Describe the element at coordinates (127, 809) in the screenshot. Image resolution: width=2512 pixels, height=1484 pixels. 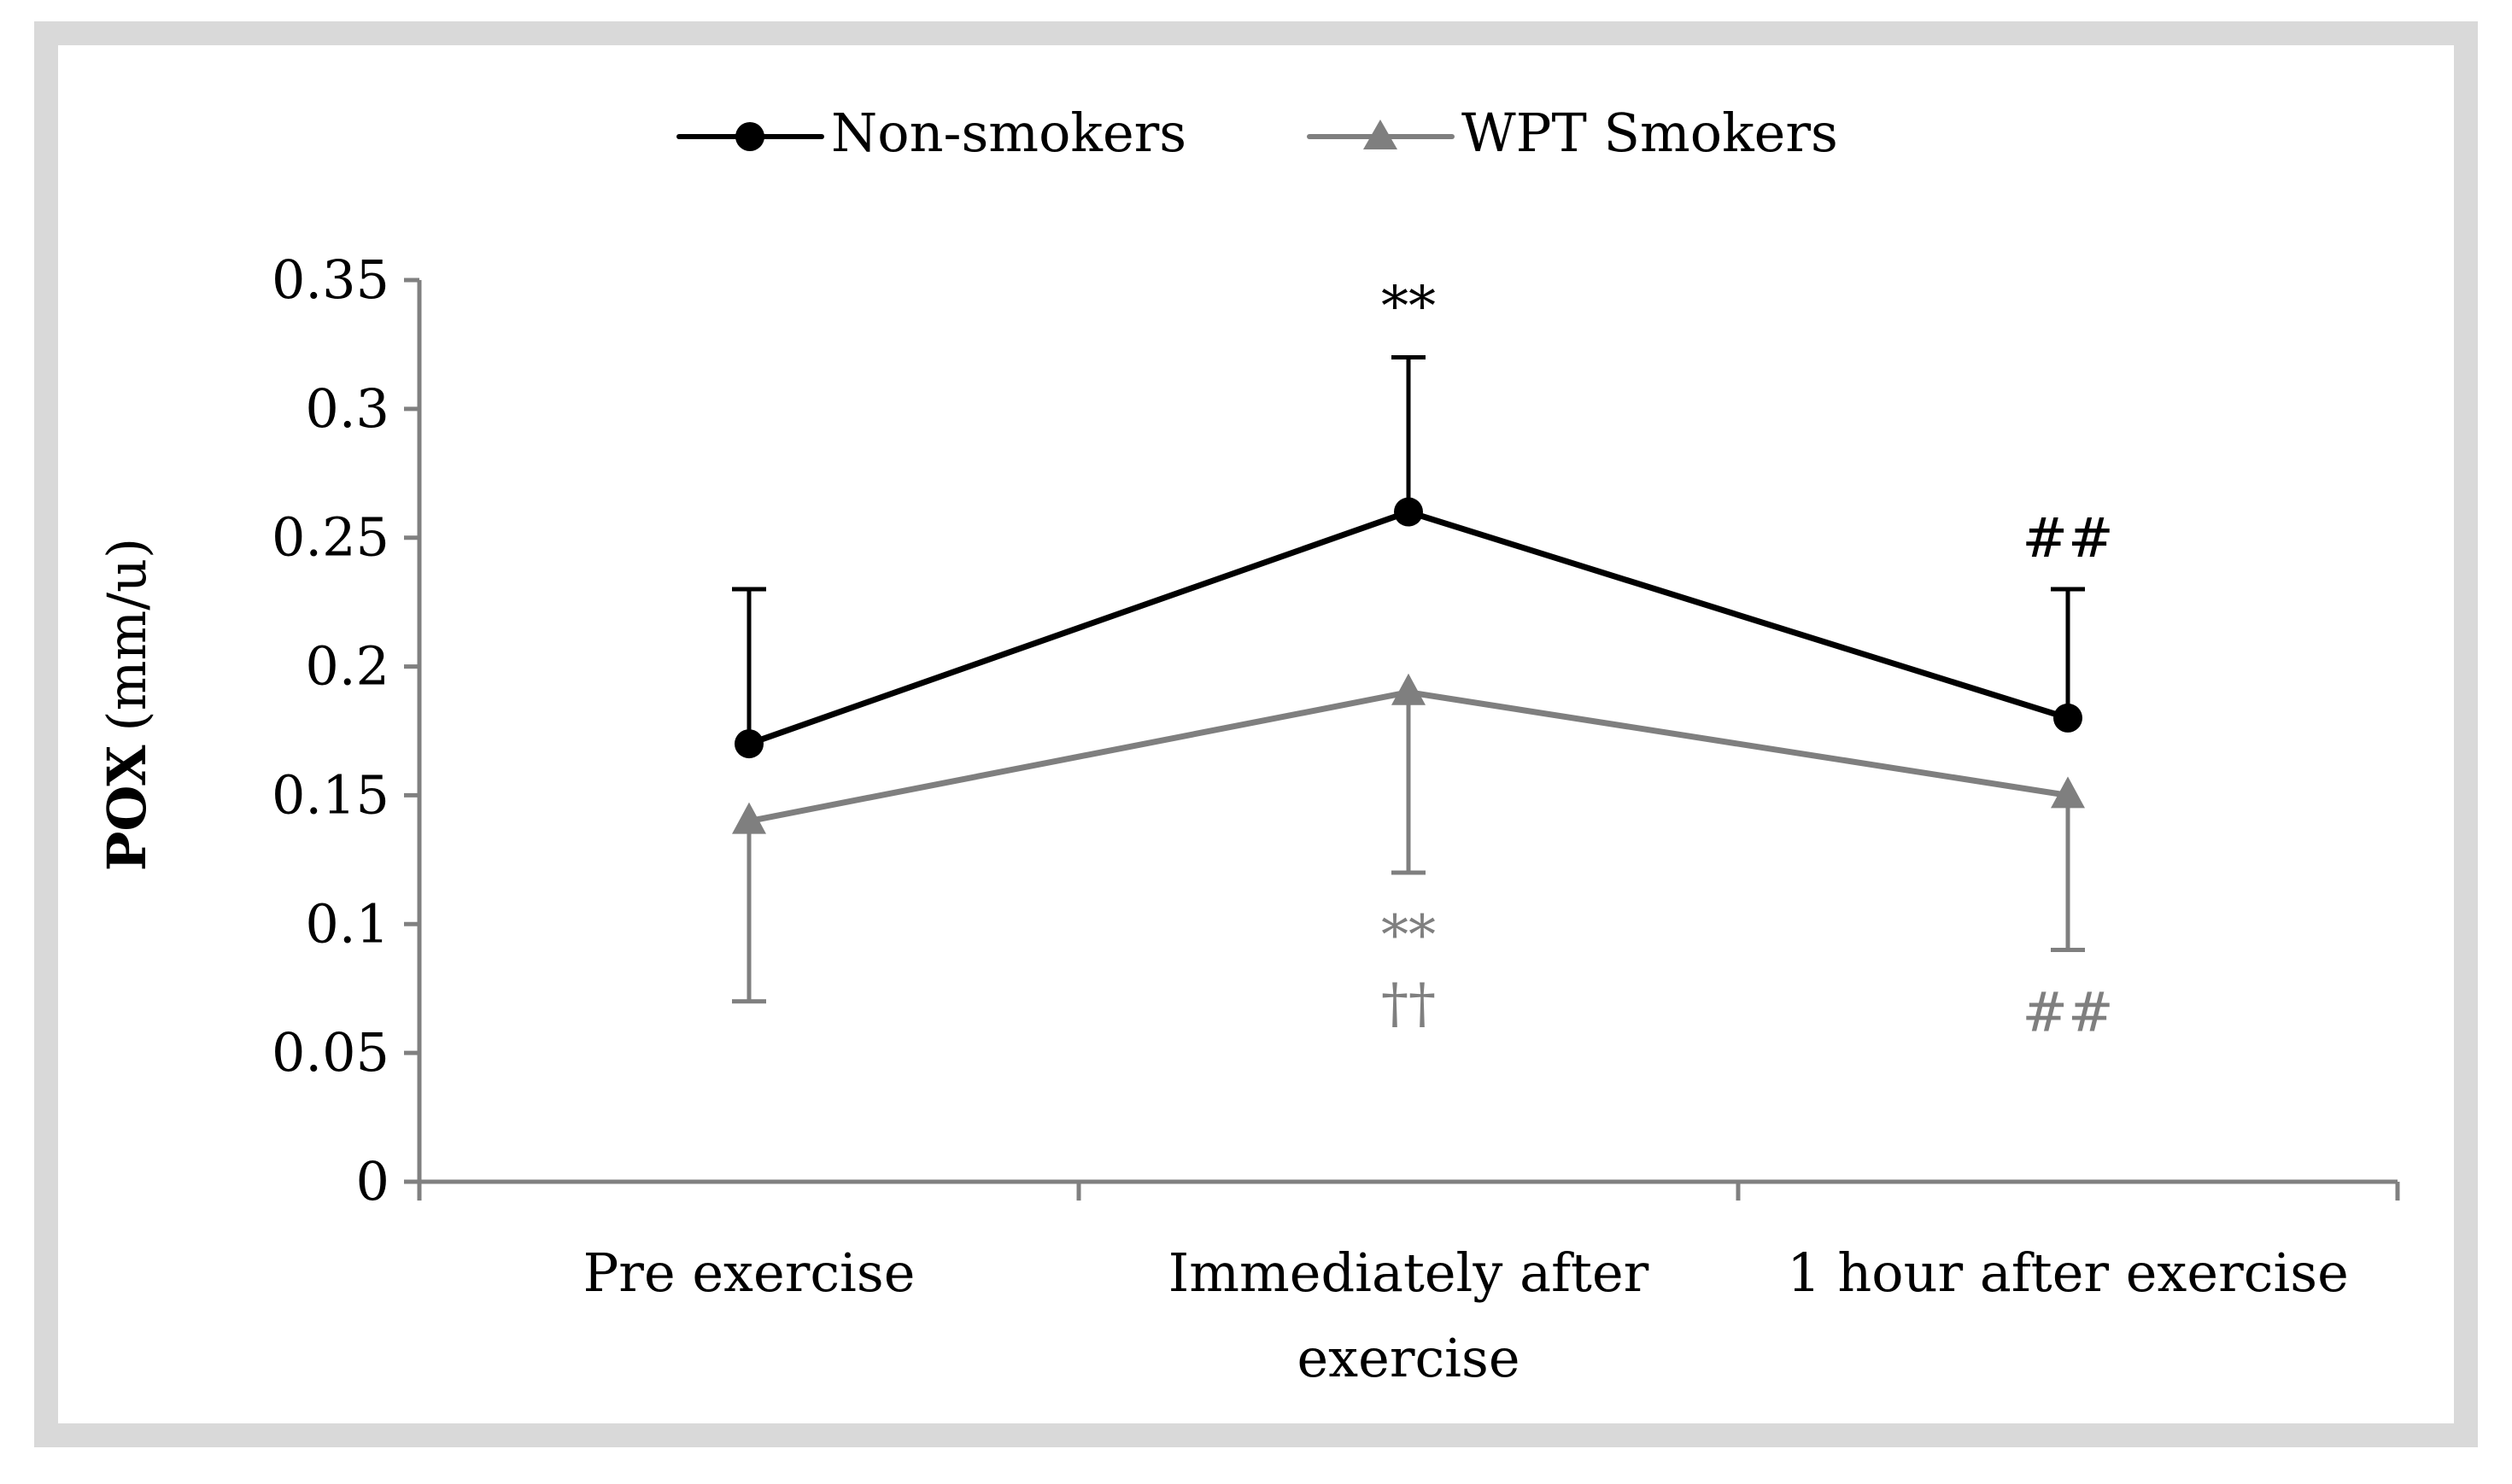
I see `y-axis-title-bold: POX` at that location.